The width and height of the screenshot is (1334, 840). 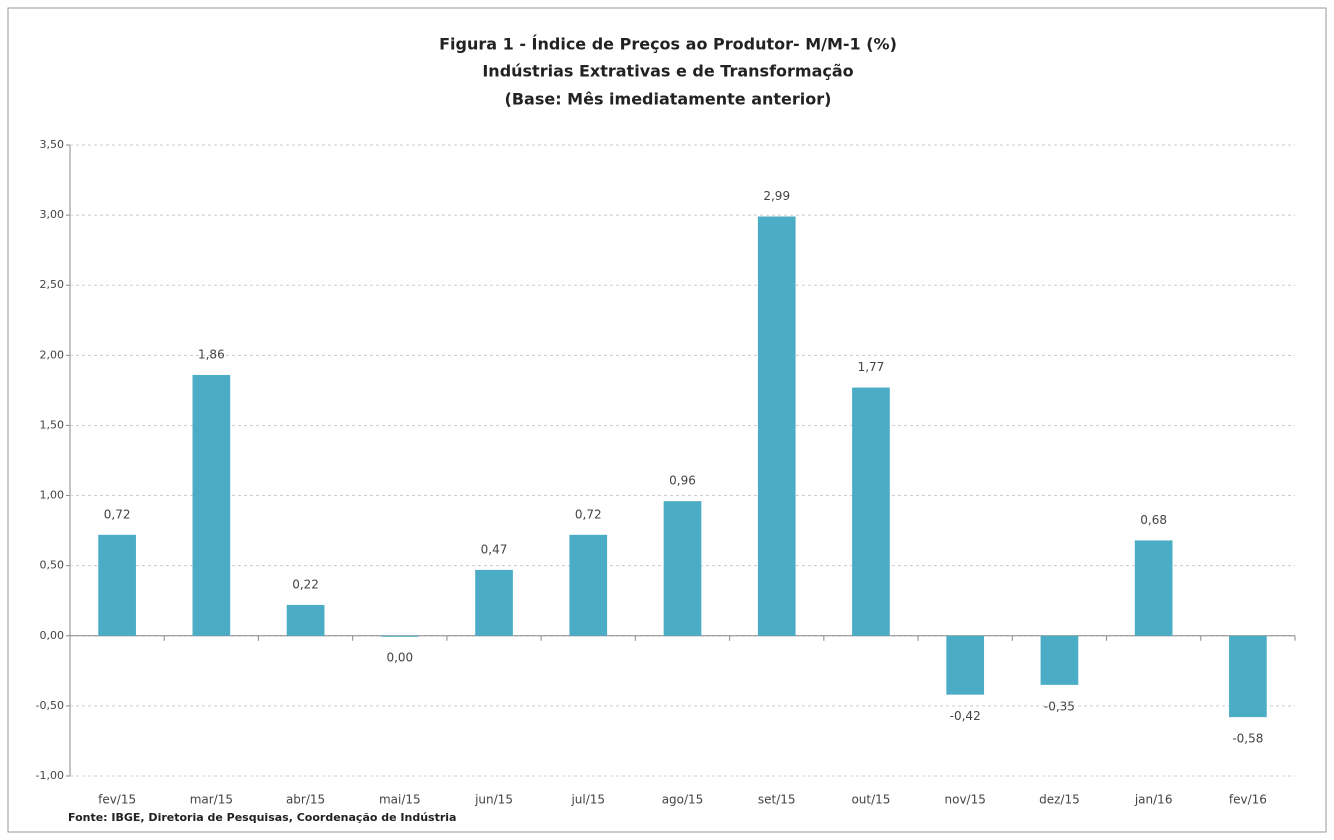 What do you see at coordinates (1247, 739) in the screenshot?
I see `value-label: -0,58` at bounding box center [1247, 739].